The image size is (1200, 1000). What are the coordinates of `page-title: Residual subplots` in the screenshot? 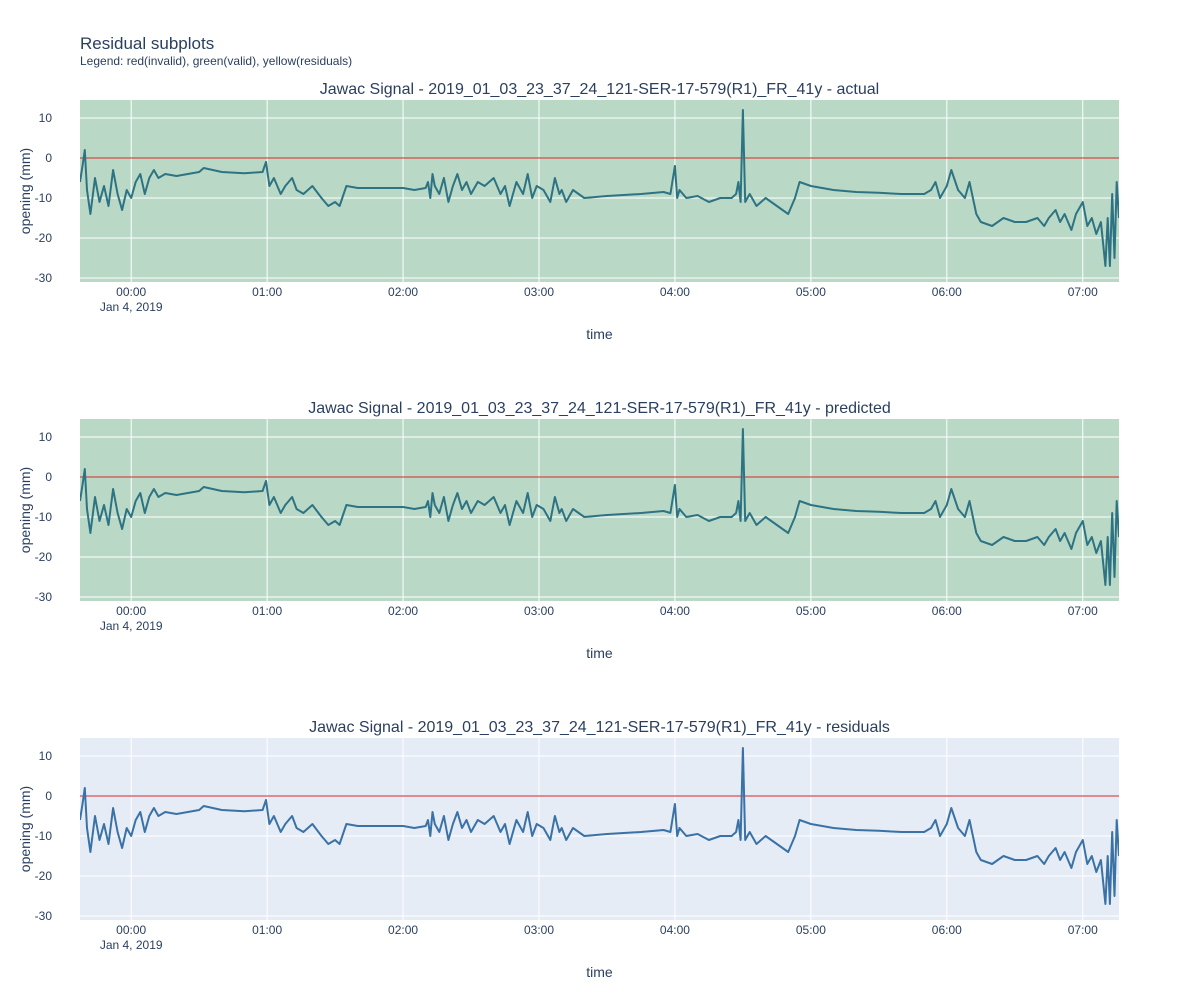 It's located at (147, 43).